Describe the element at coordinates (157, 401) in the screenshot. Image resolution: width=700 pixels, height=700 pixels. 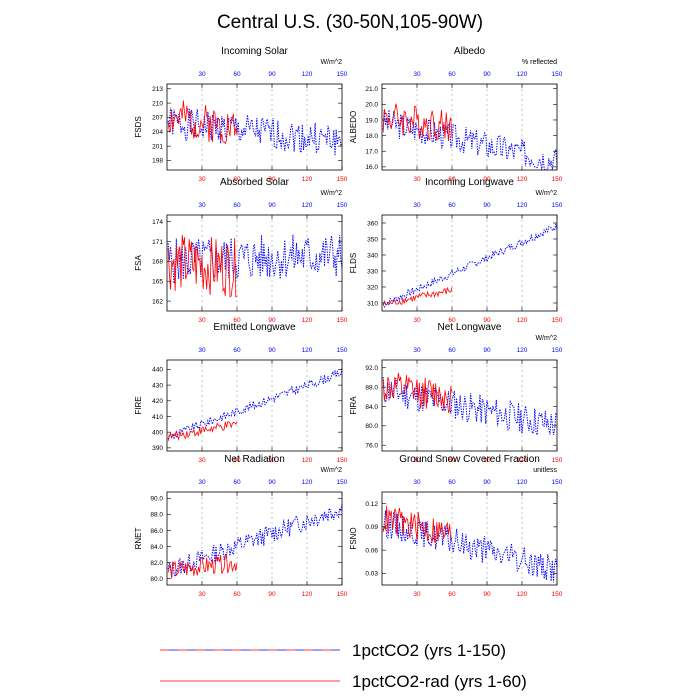
I see `y-tick-label: 420` at that location.